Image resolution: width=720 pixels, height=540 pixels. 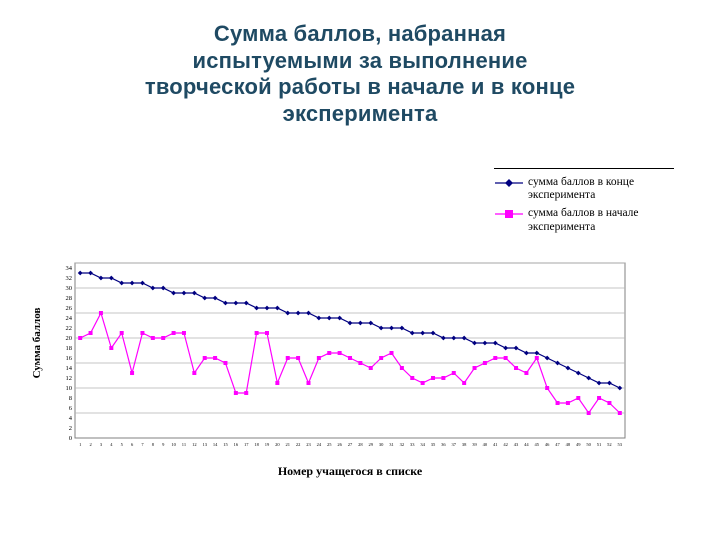 I want to click on y-tick-label: 28, so click(x=69, y=298).